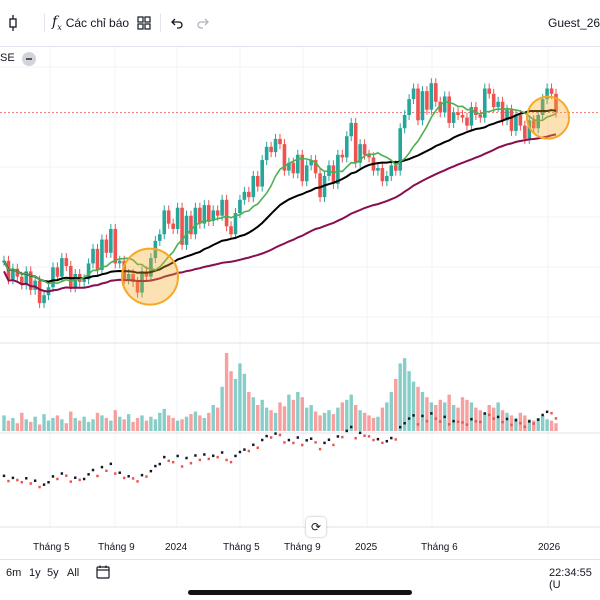 The width and height of the screenshot is (600, 600). Describe the element at coordinates (29, 59) in the screenshot. I see `collapse-legend-button` at that location.